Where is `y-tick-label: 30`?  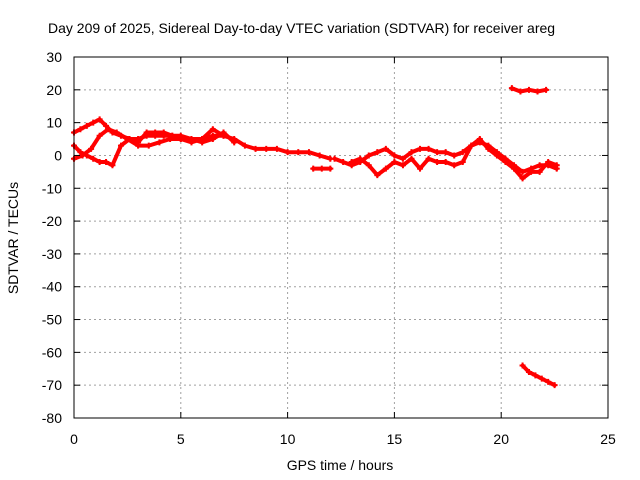
y-tick-label: 30 is located at coordinates (54, 57).